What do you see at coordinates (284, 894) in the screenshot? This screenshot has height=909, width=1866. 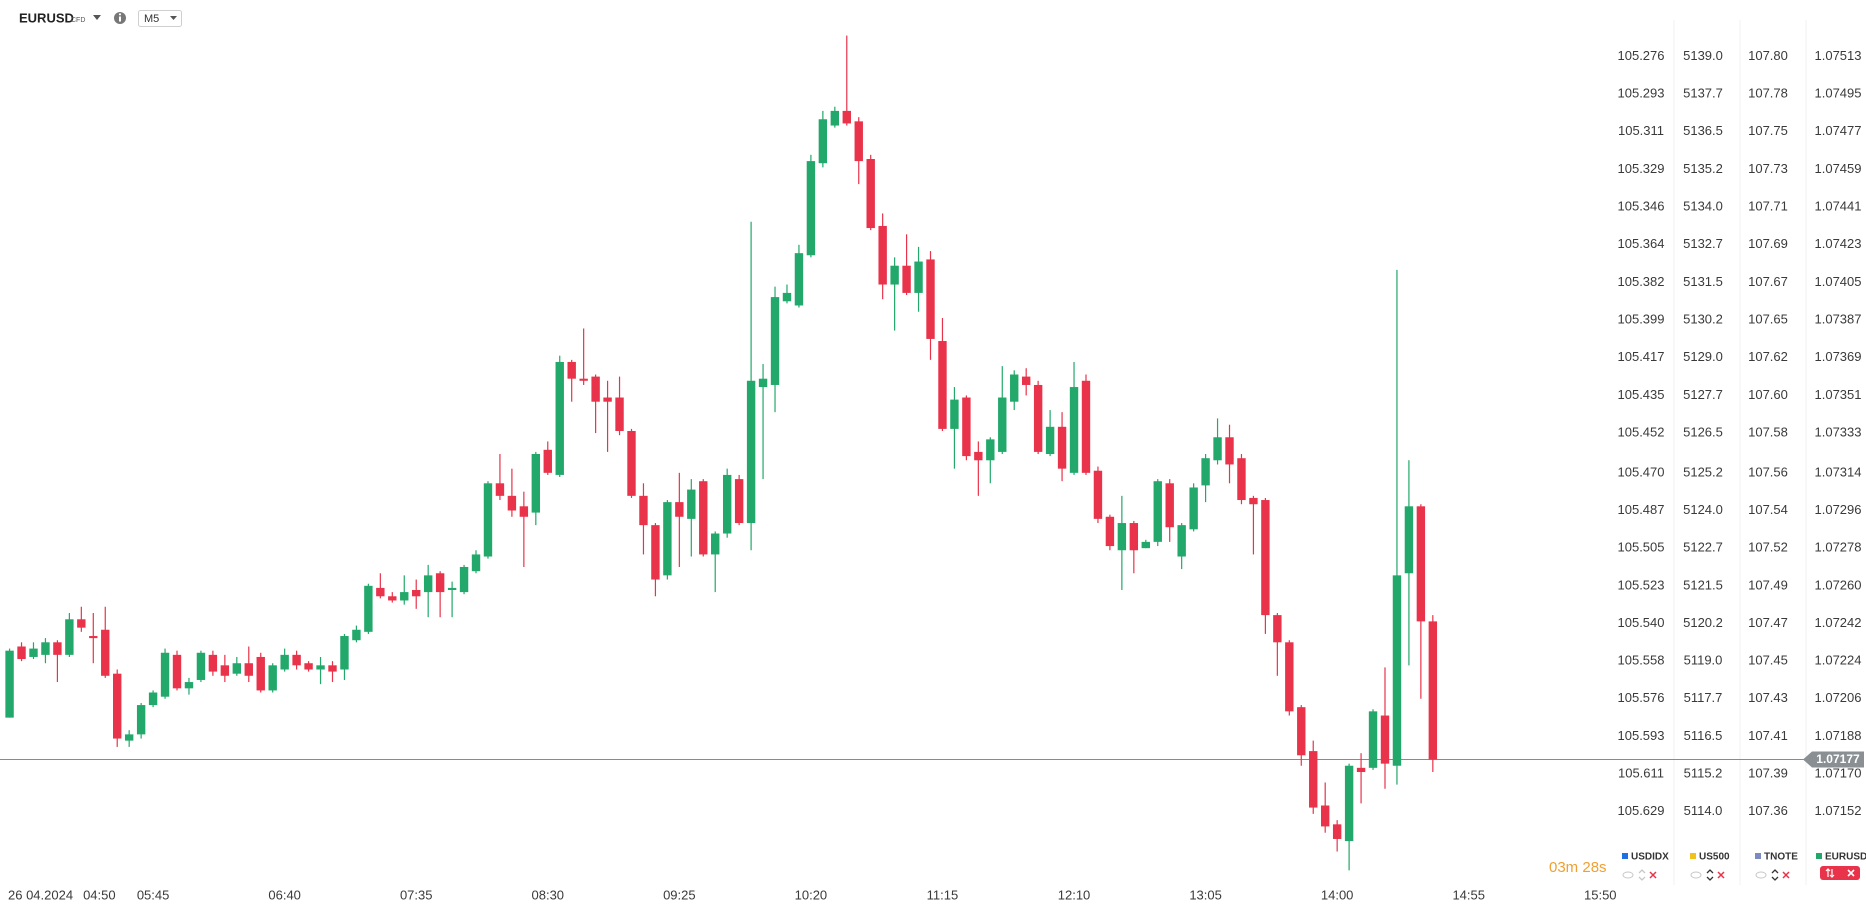 I see `x-tick-label: 06:40` at bounding box center [284, 894].